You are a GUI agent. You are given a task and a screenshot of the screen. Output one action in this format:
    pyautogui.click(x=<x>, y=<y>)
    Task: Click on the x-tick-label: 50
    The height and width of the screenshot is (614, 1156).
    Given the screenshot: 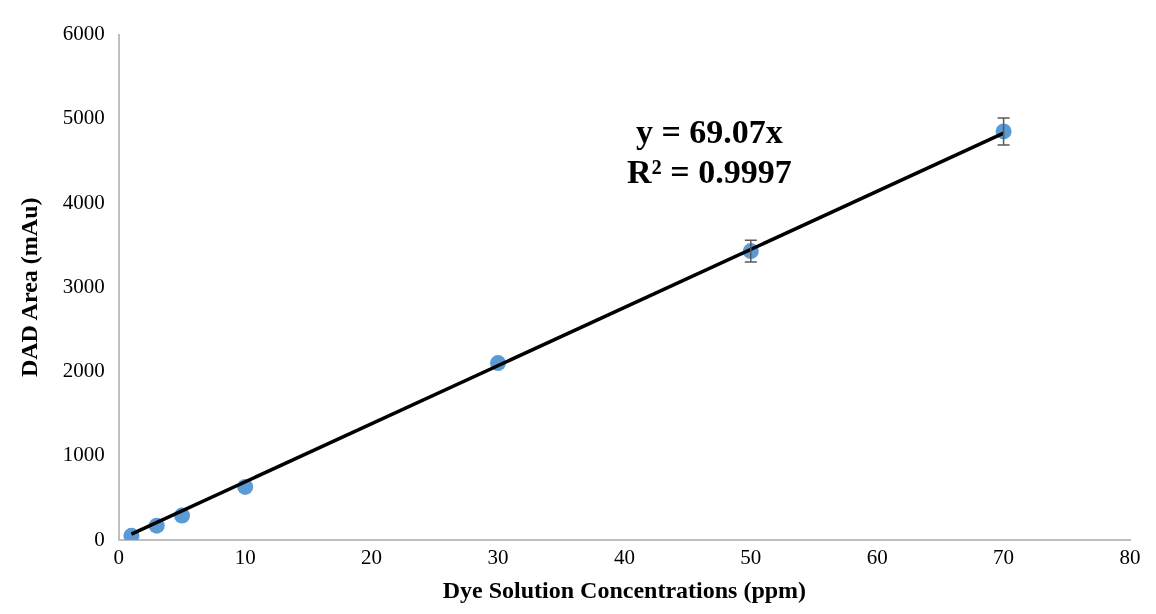 What is the action you would take?
    pyautogui.click(x=751, y=557)
    